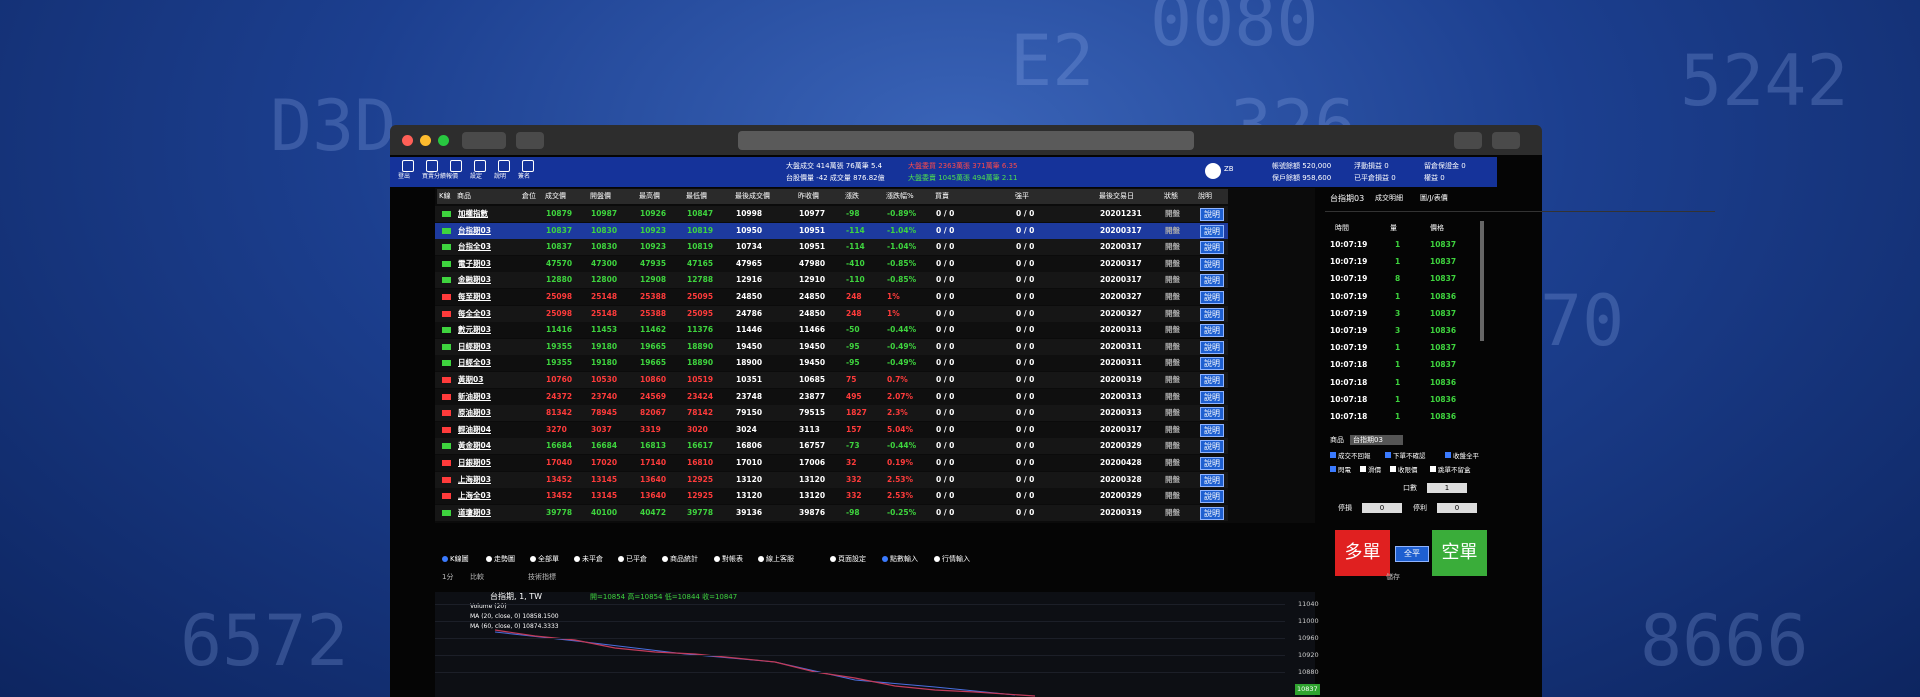 The height and width of the screenshot is (697, 1920). What do you see at coordinates (1213, 171) in the screenshot?
I see `user-avatar` at bounding box center [1213, 171].